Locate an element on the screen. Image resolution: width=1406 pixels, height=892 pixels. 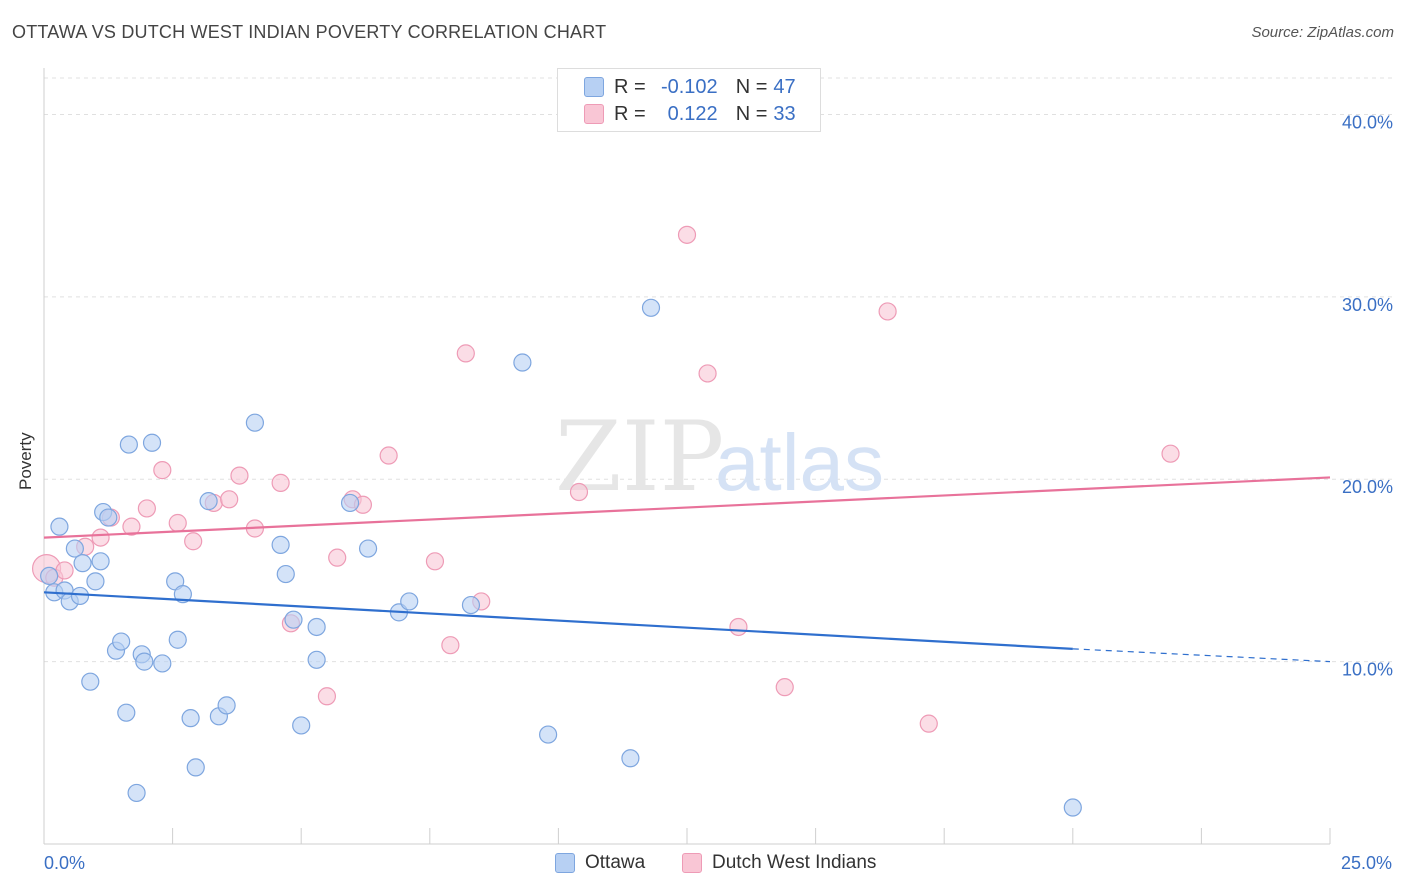
stats-row-dwi: R = 0.122 N = 33 is located at coordinates (677, 114).